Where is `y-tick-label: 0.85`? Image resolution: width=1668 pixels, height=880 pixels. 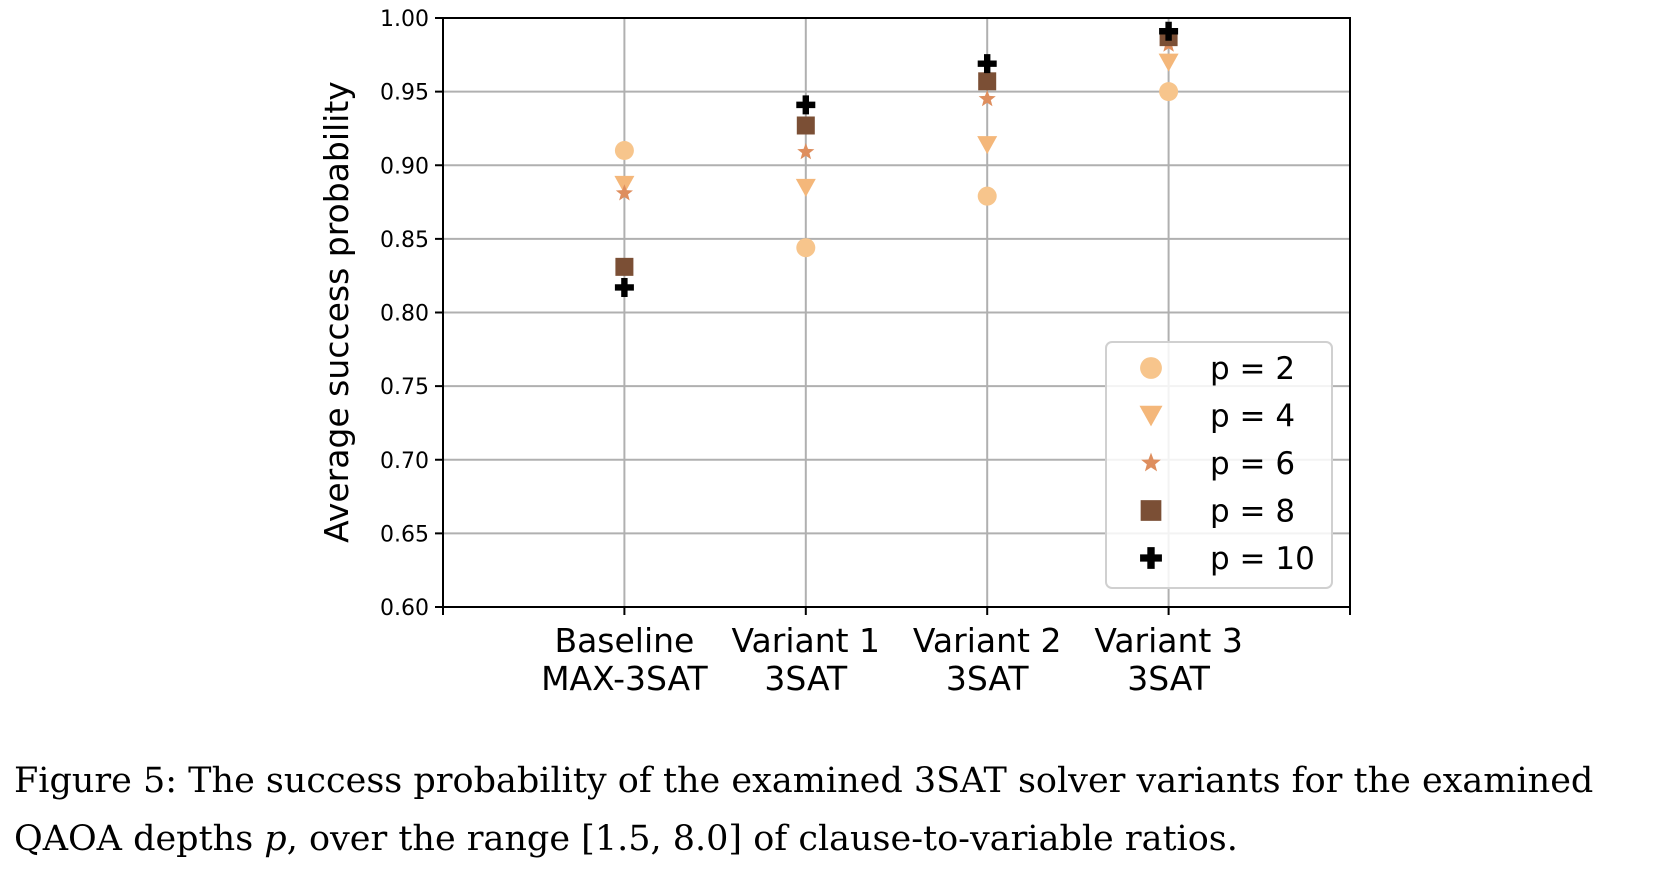
y-tick-label: 0.85 is located at coordinates (404, 240).